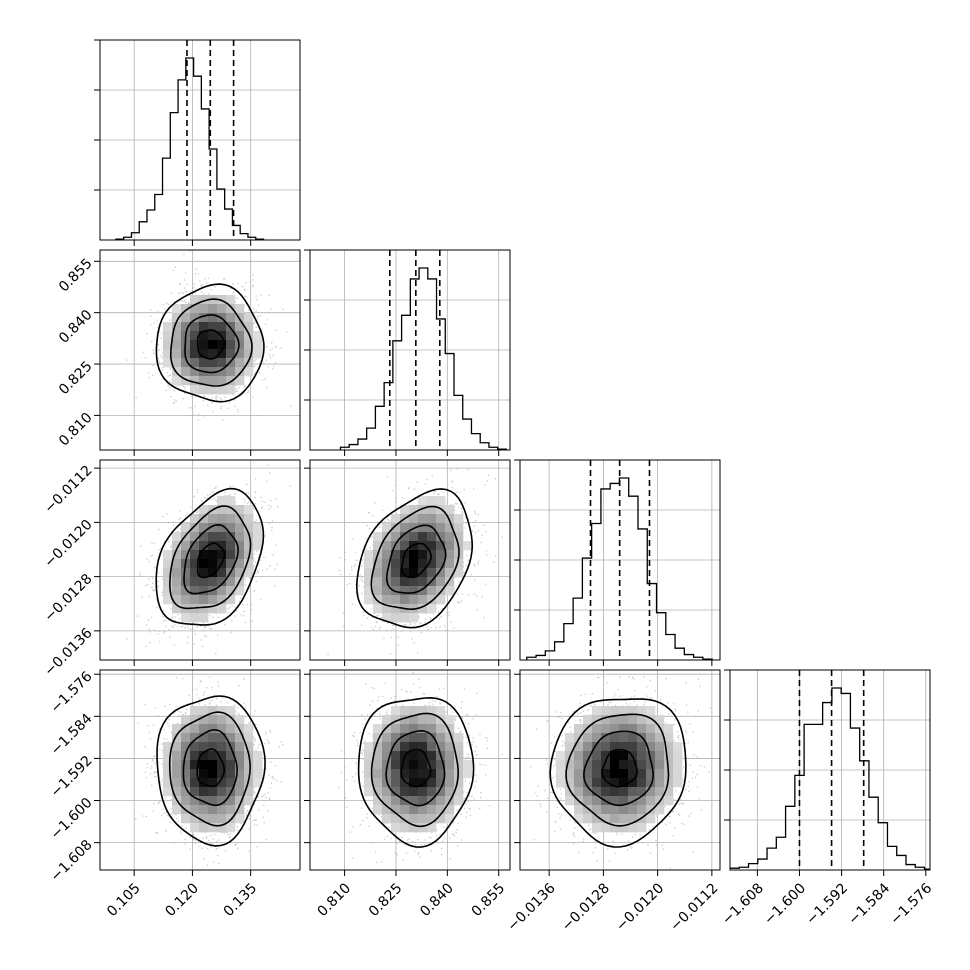 Image resolution: width=970 pixels, height=970 pixels. Describe the element at coordinates (68, 652) in the screenshot. I see `y-tick-label: −0.0136` at that location.